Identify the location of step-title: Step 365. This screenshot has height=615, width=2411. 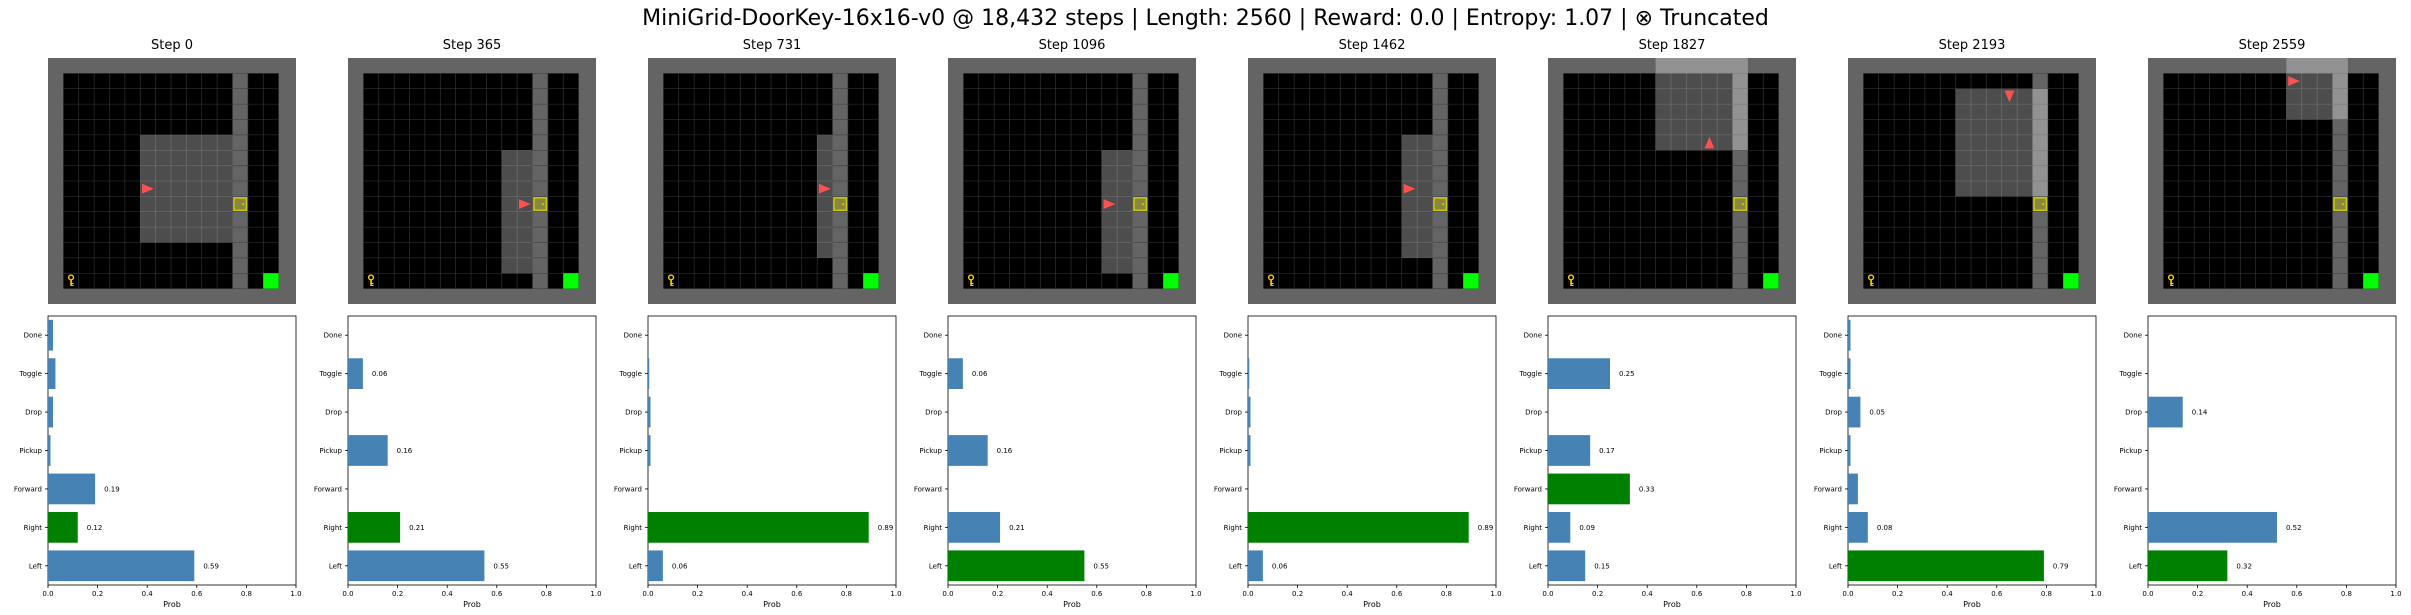
(472, 45).